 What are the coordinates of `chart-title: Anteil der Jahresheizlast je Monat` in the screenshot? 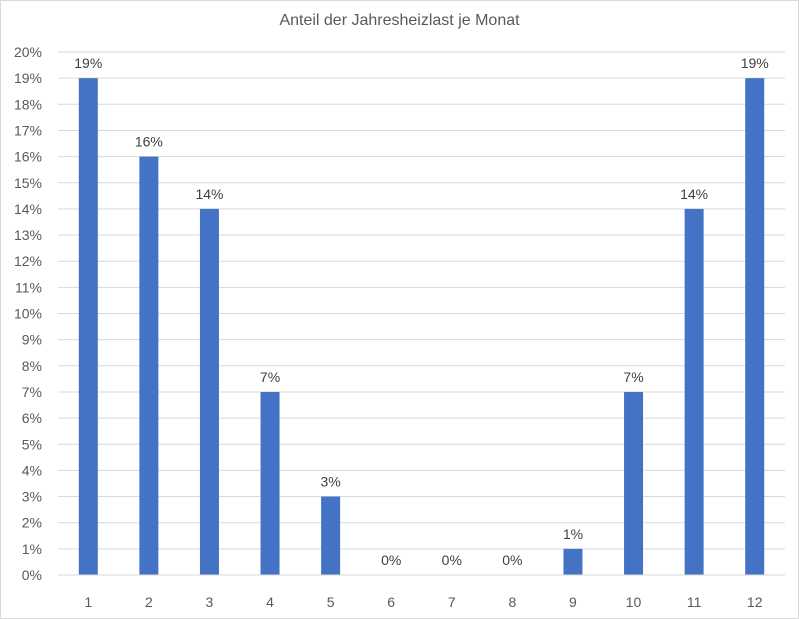 It's located at (399, 20).